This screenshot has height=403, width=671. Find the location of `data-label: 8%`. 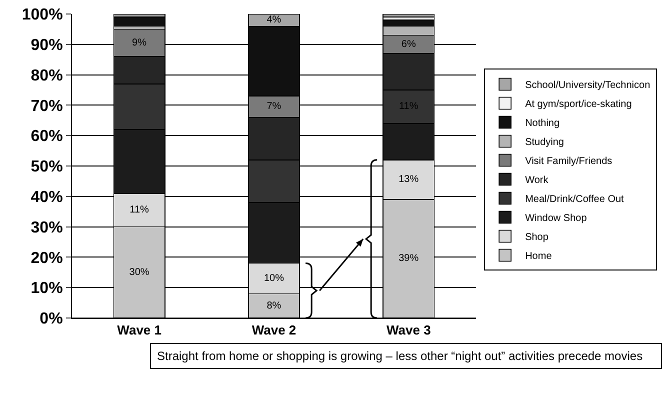

data-label: 8% is located at coordinates (274, 306).